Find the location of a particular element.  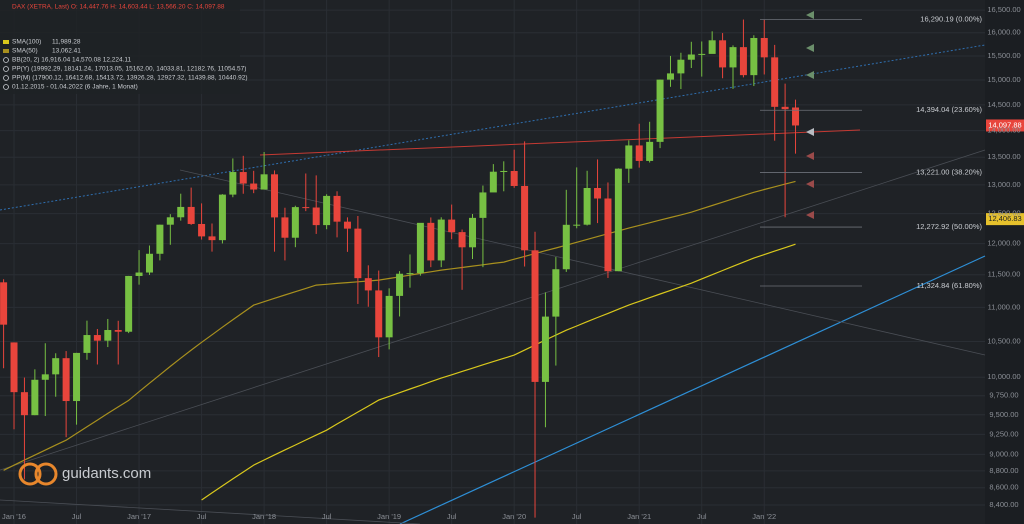

fib-label: 11,324.84 (61.80%) is located at coordinates (950, 285).